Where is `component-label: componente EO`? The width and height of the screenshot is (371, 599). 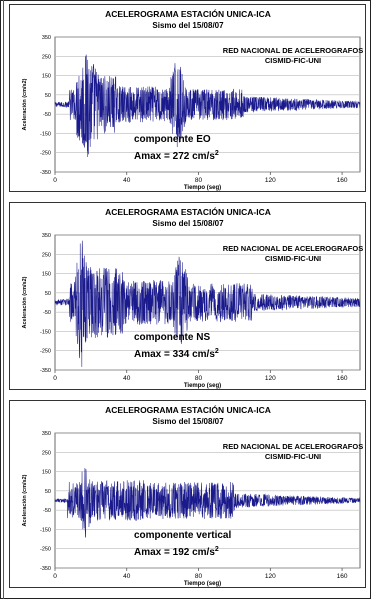 component-label: componente EO is located at coordinates (172, 139).